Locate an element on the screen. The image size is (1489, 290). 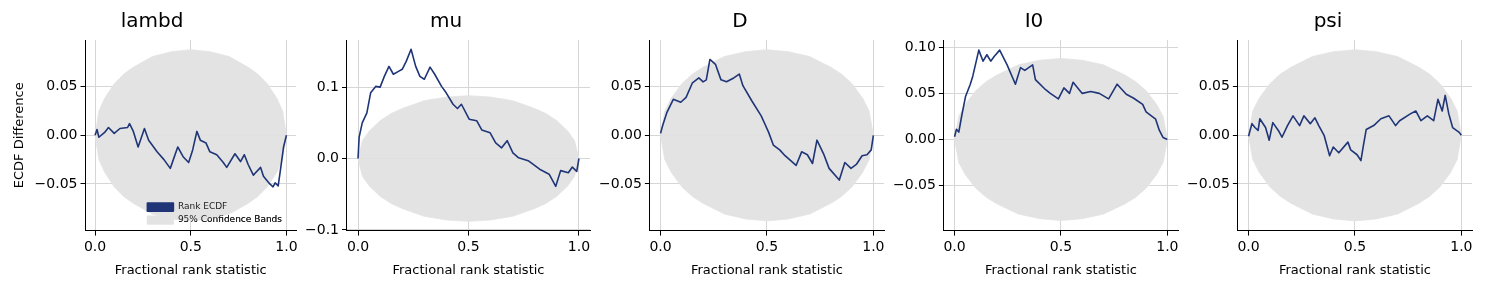
chart-title: lambd is located at coordinates (152, 20).